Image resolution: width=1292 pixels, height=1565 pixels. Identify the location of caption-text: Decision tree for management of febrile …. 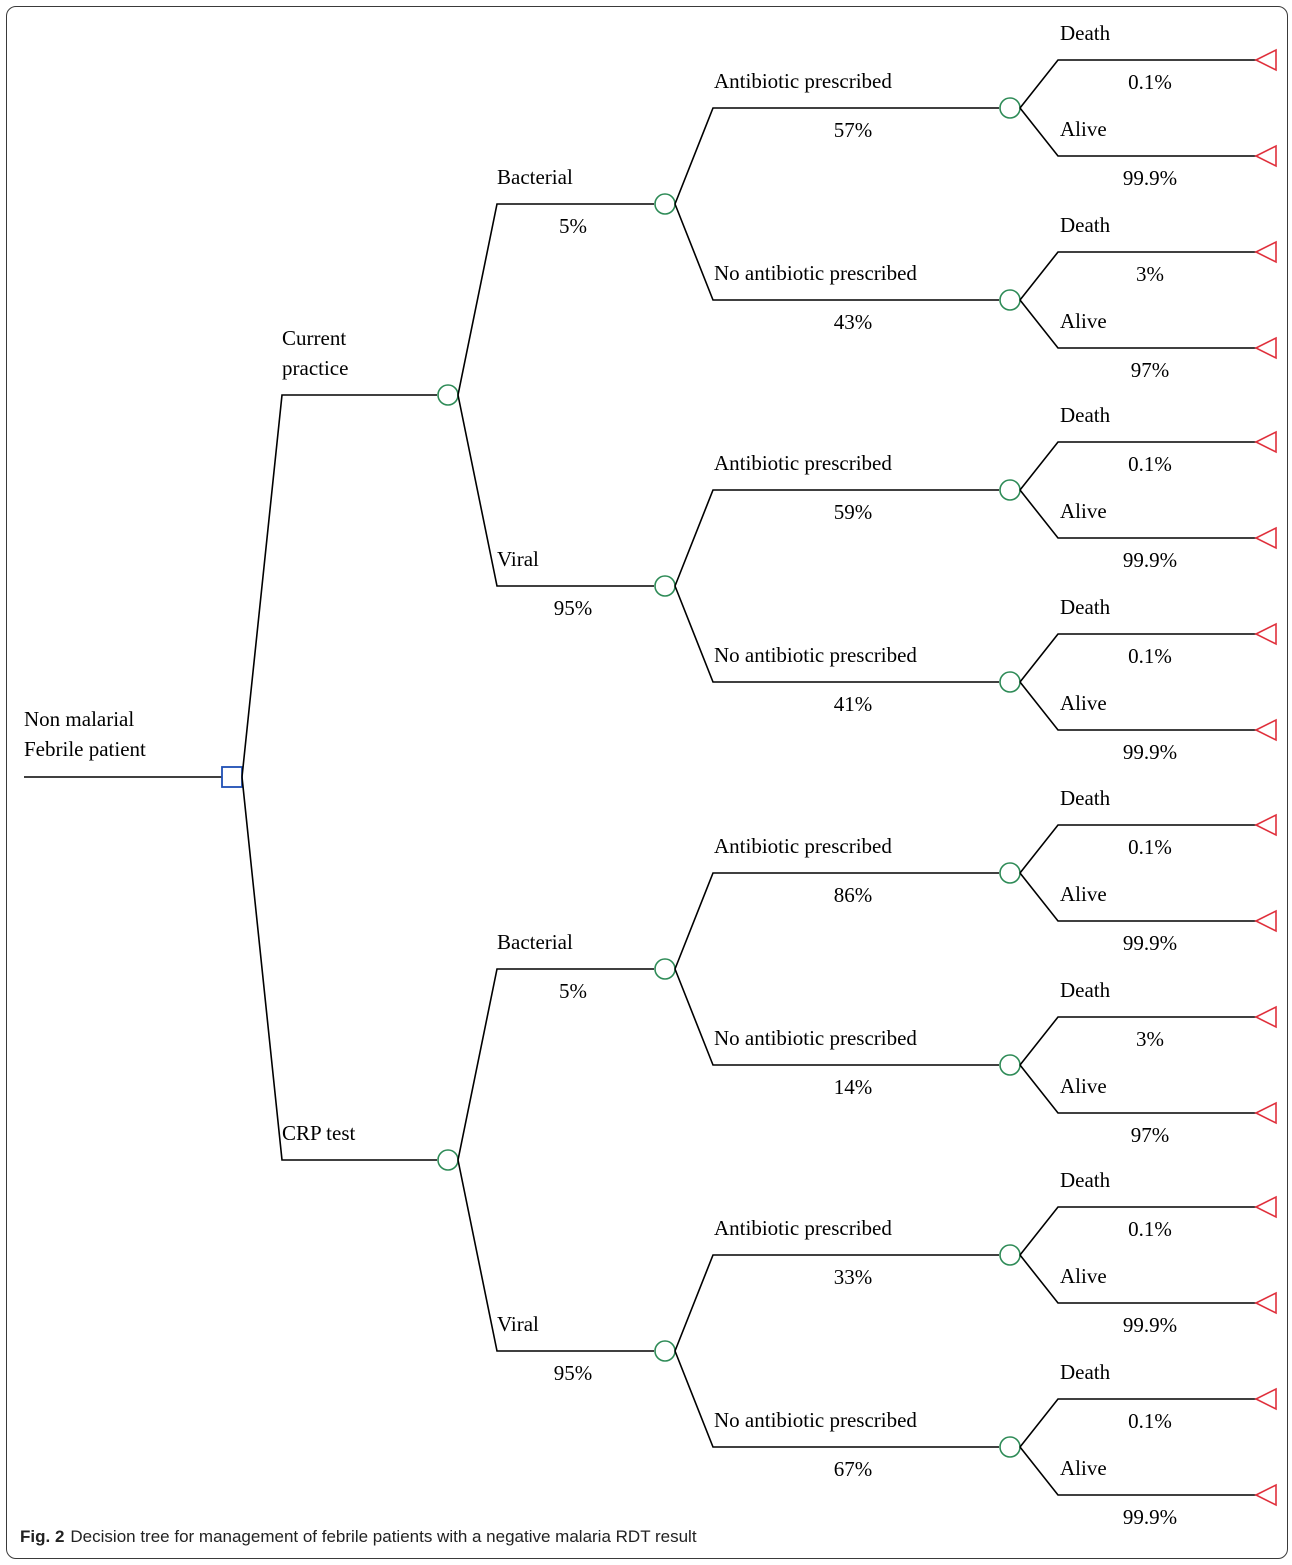
(383, 1536).